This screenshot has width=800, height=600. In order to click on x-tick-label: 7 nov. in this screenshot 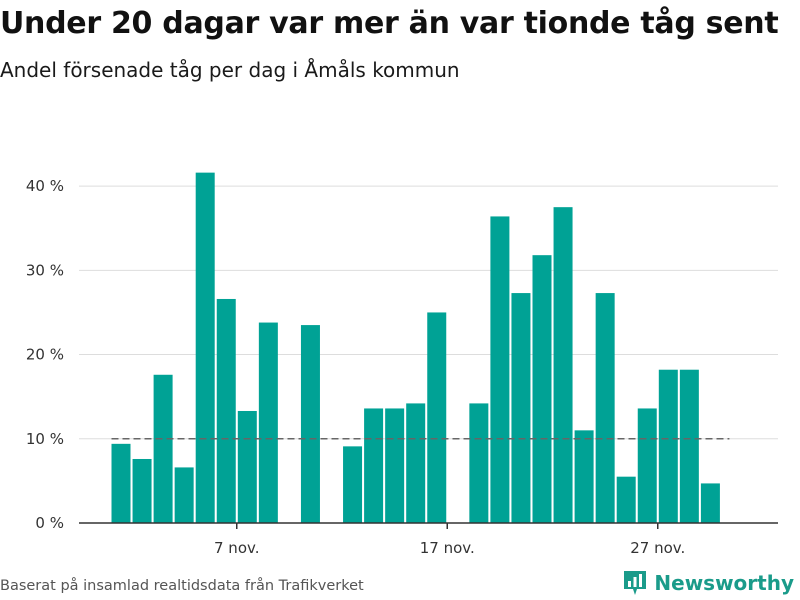, I will do `click(236, 548)`.